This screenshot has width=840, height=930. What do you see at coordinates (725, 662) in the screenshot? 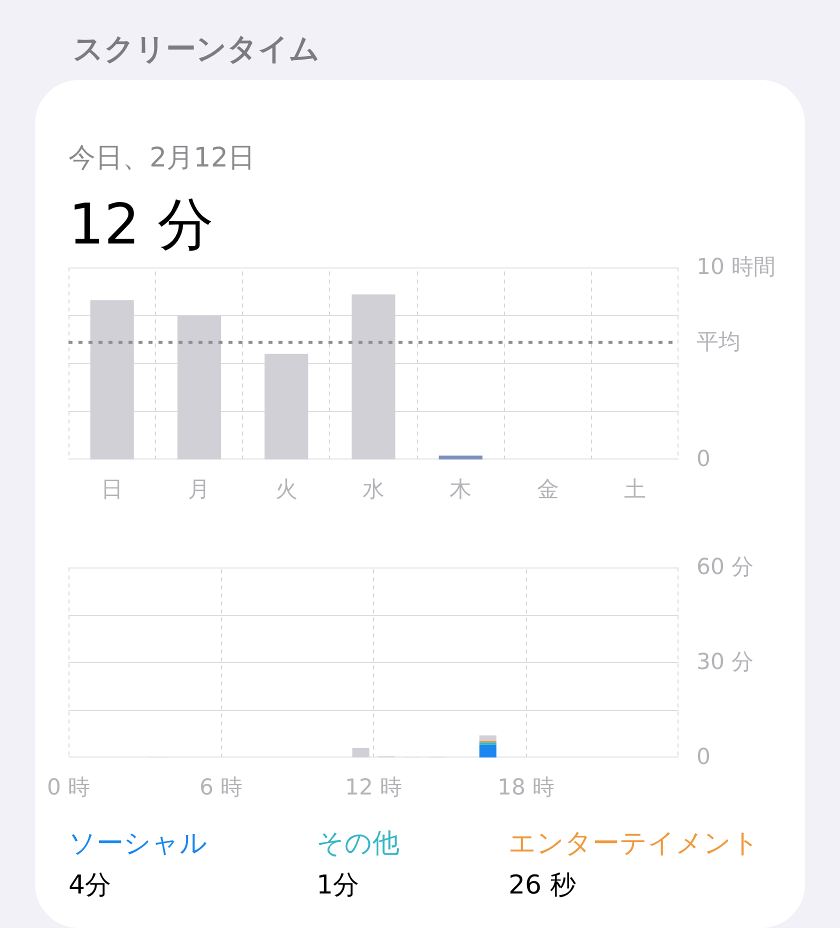
I see `y-tick-label: 30 分` at bounding box center [725, 662].